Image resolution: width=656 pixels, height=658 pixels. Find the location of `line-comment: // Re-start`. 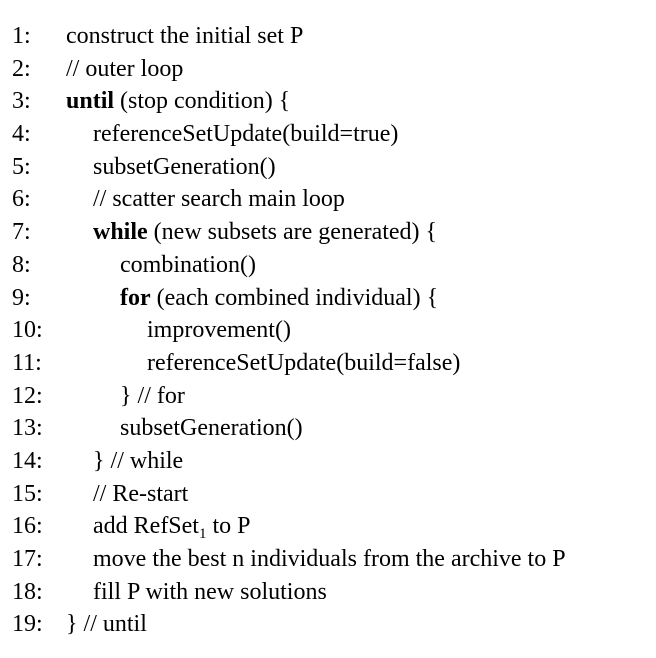

line-comment: // Re-start is located at coordinates (141, 493).